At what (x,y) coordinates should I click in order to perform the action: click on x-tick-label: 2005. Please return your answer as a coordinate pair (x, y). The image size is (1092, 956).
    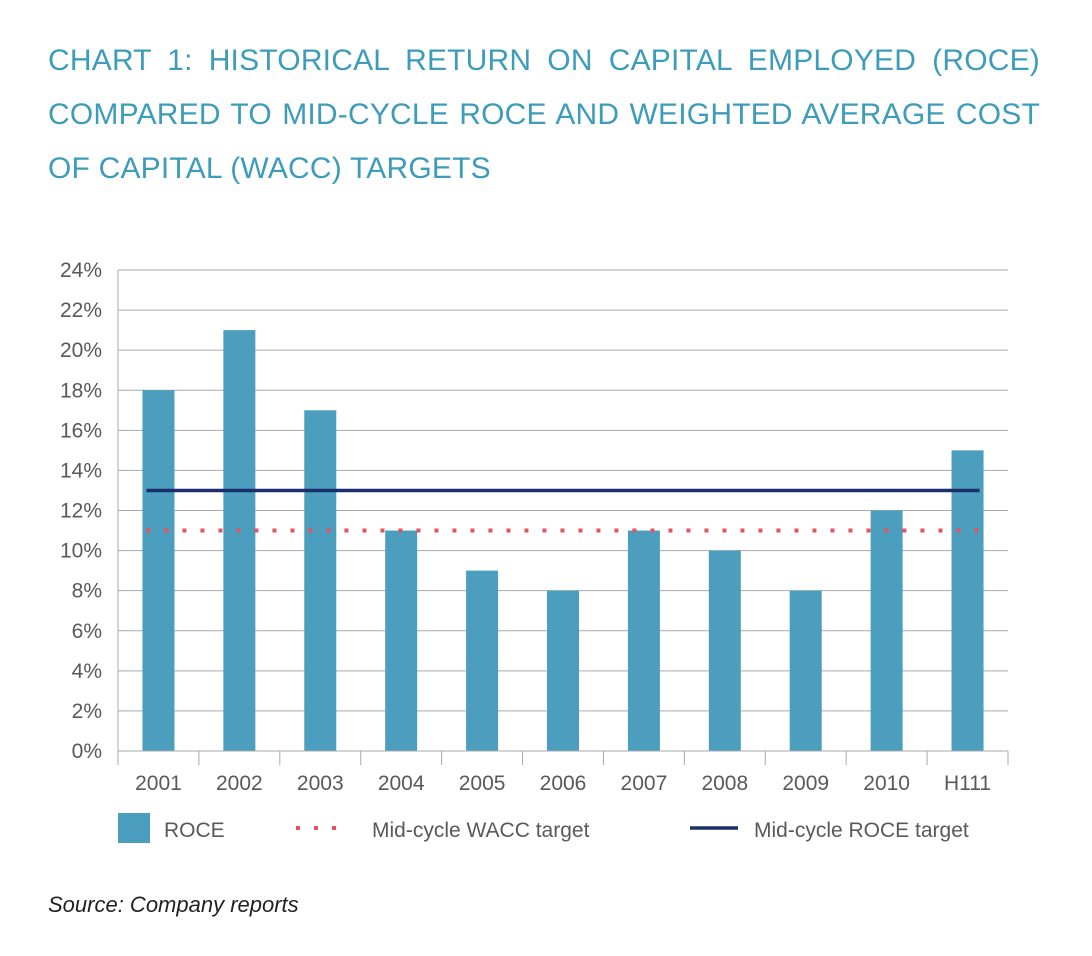
    Looking at the image, I should click on (482, 783).